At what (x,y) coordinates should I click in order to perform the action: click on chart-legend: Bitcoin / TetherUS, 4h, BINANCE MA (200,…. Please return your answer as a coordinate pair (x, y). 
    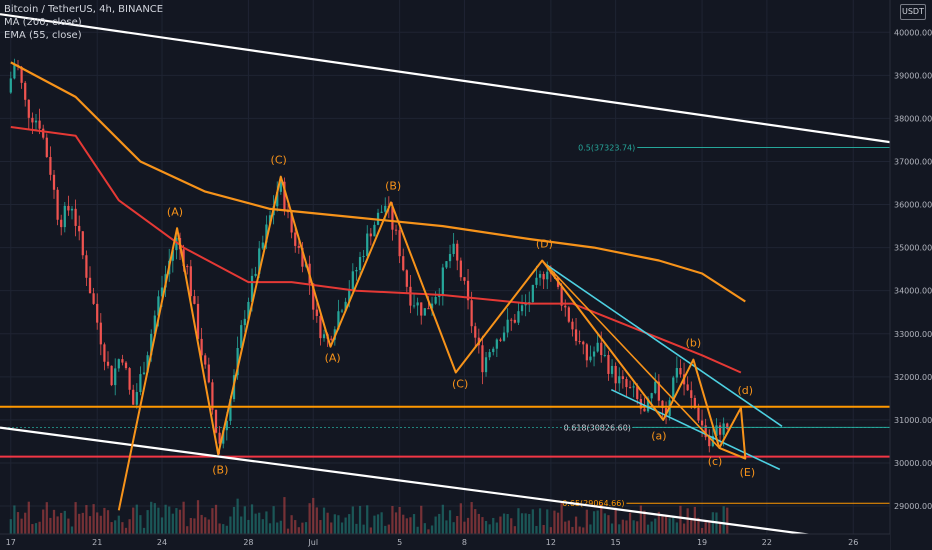
    Looking at the image, I should click on (83, 22).